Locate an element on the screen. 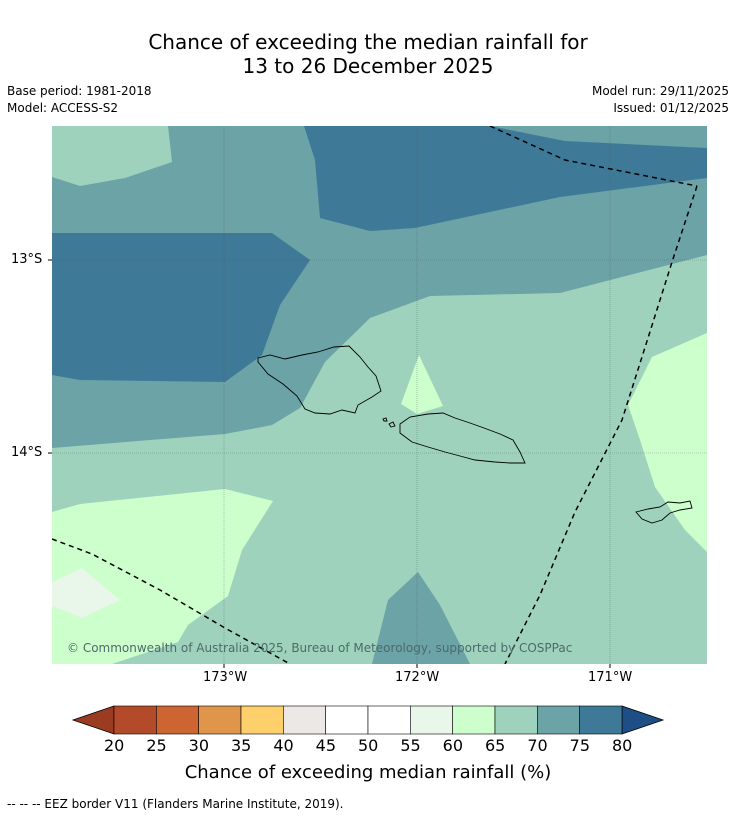 The width and height of the screenshot is (736, 816). base-period: Base period: 1981-2018 is located at coordinates (79, 91).